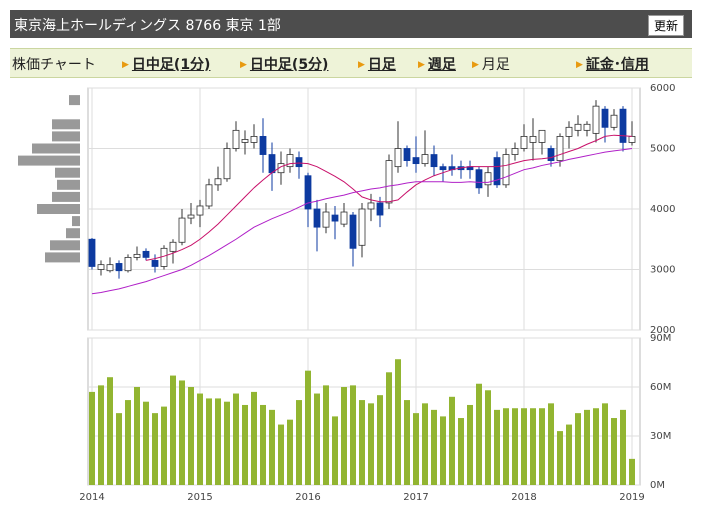 This screenshot has height=532, width=702. Describe the element at coordinates (441, 65) in the screenshot. I see `tab-label: 週足` at that location.